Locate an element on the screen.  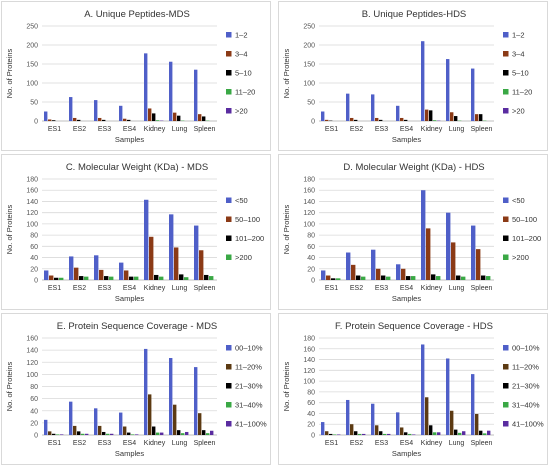
y-tick-label: 150 is located at coordinates (32, 65).